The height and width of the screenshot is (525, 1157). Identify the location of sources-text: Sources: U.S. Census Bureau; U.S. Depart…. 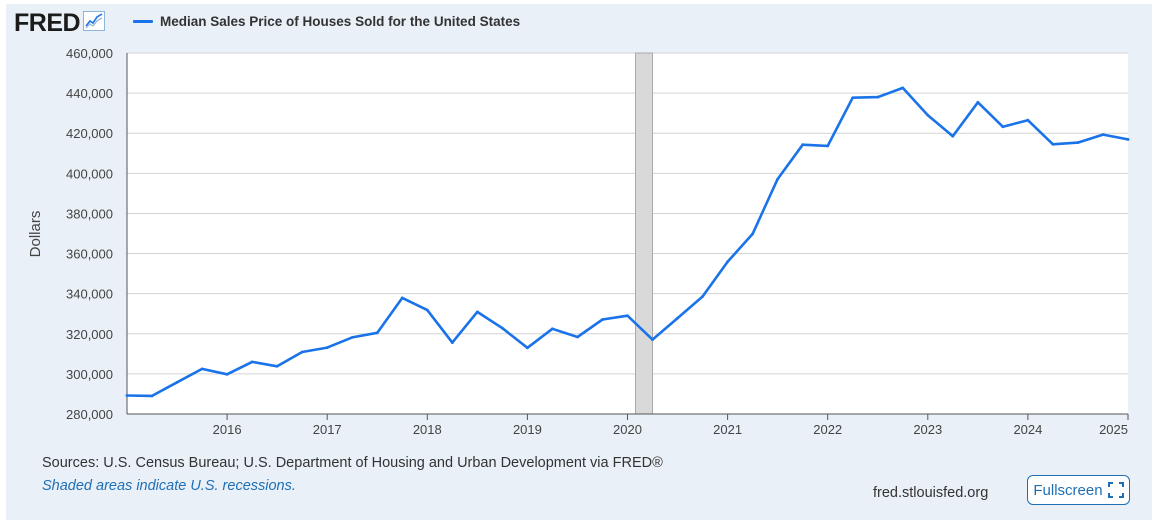
(352, 463).